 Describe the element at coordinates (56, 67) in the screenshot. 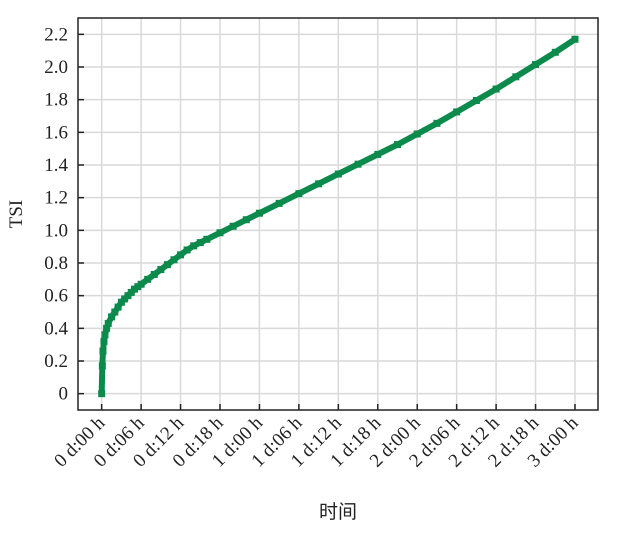

I see `y-tick-label: 2.0` at that location.